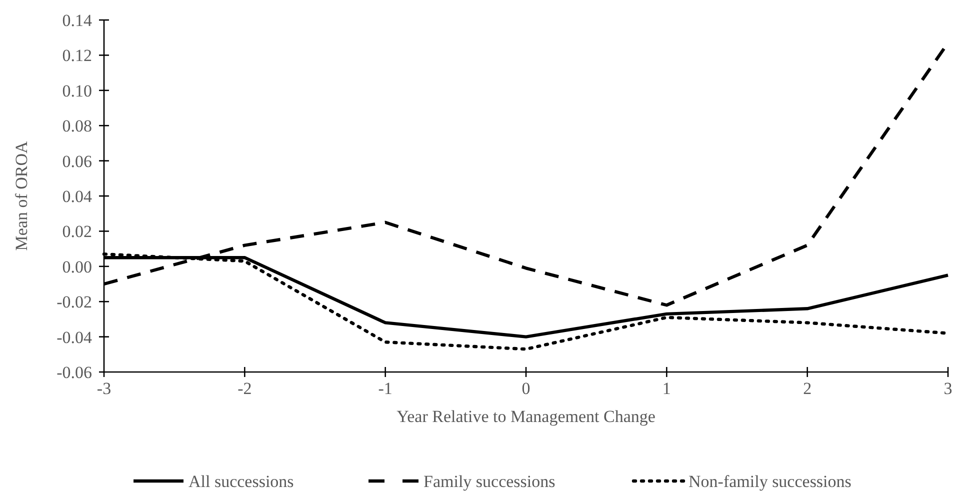  What do you see at coordinates (77, 90) in the screenshot?
I see `y-tick-label: 0.10` at bounding box center [77, 90].